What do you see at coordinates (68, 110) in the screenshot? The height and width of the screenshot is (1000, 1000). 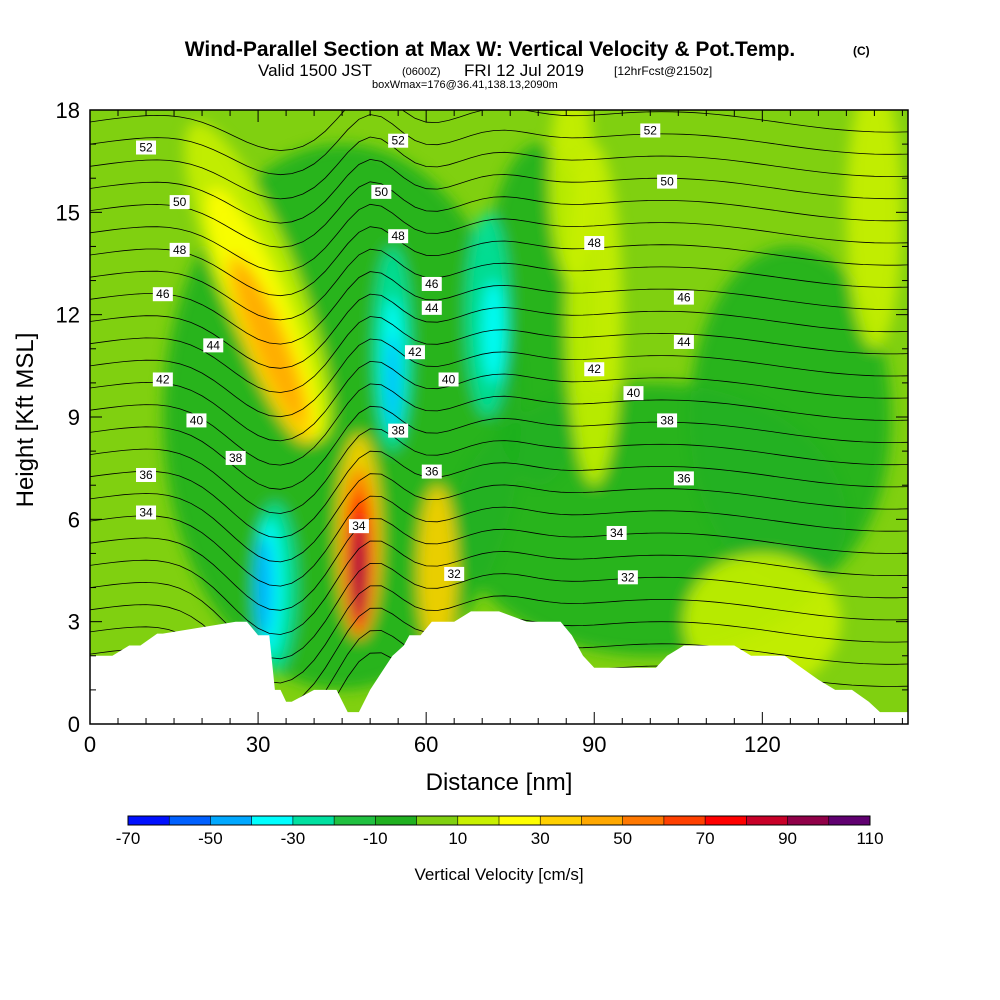 I see `y-tick-label: 18` at bounding box center [68, 110].